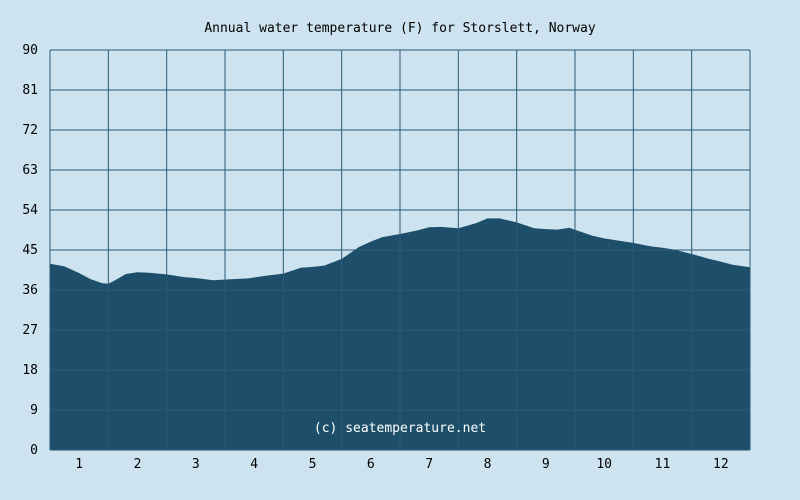  I want to click on x-tick-label: 1, so click(79, 464).